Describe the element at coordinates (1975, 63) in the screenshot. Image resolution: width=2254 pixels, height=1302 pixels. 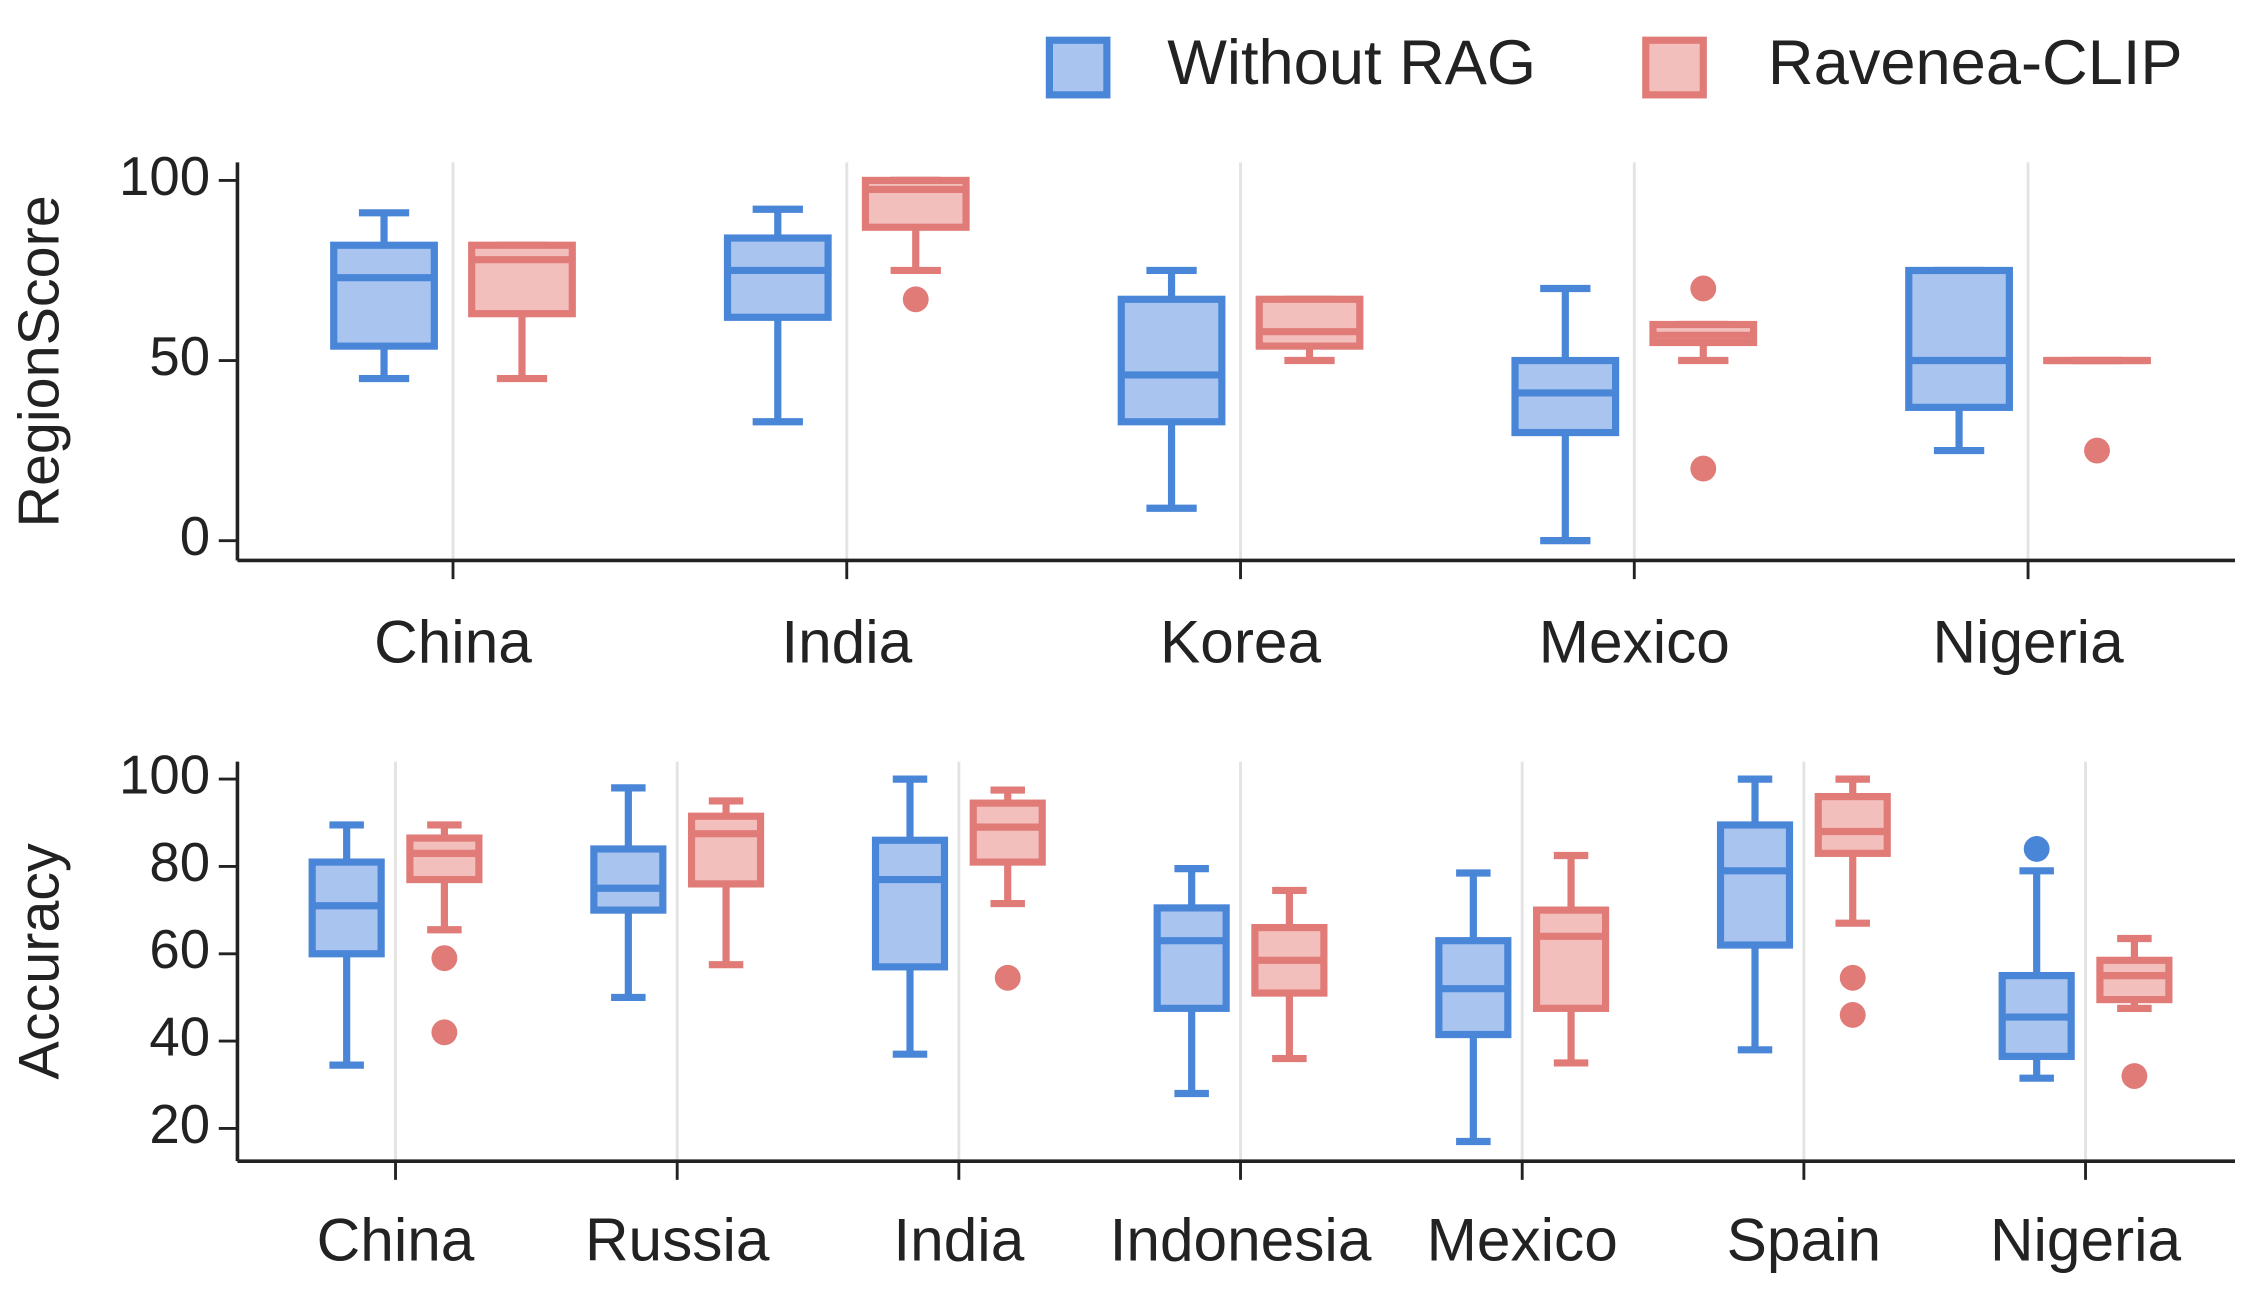
I see `legend-label: Ravenea-CLIP` at that location.